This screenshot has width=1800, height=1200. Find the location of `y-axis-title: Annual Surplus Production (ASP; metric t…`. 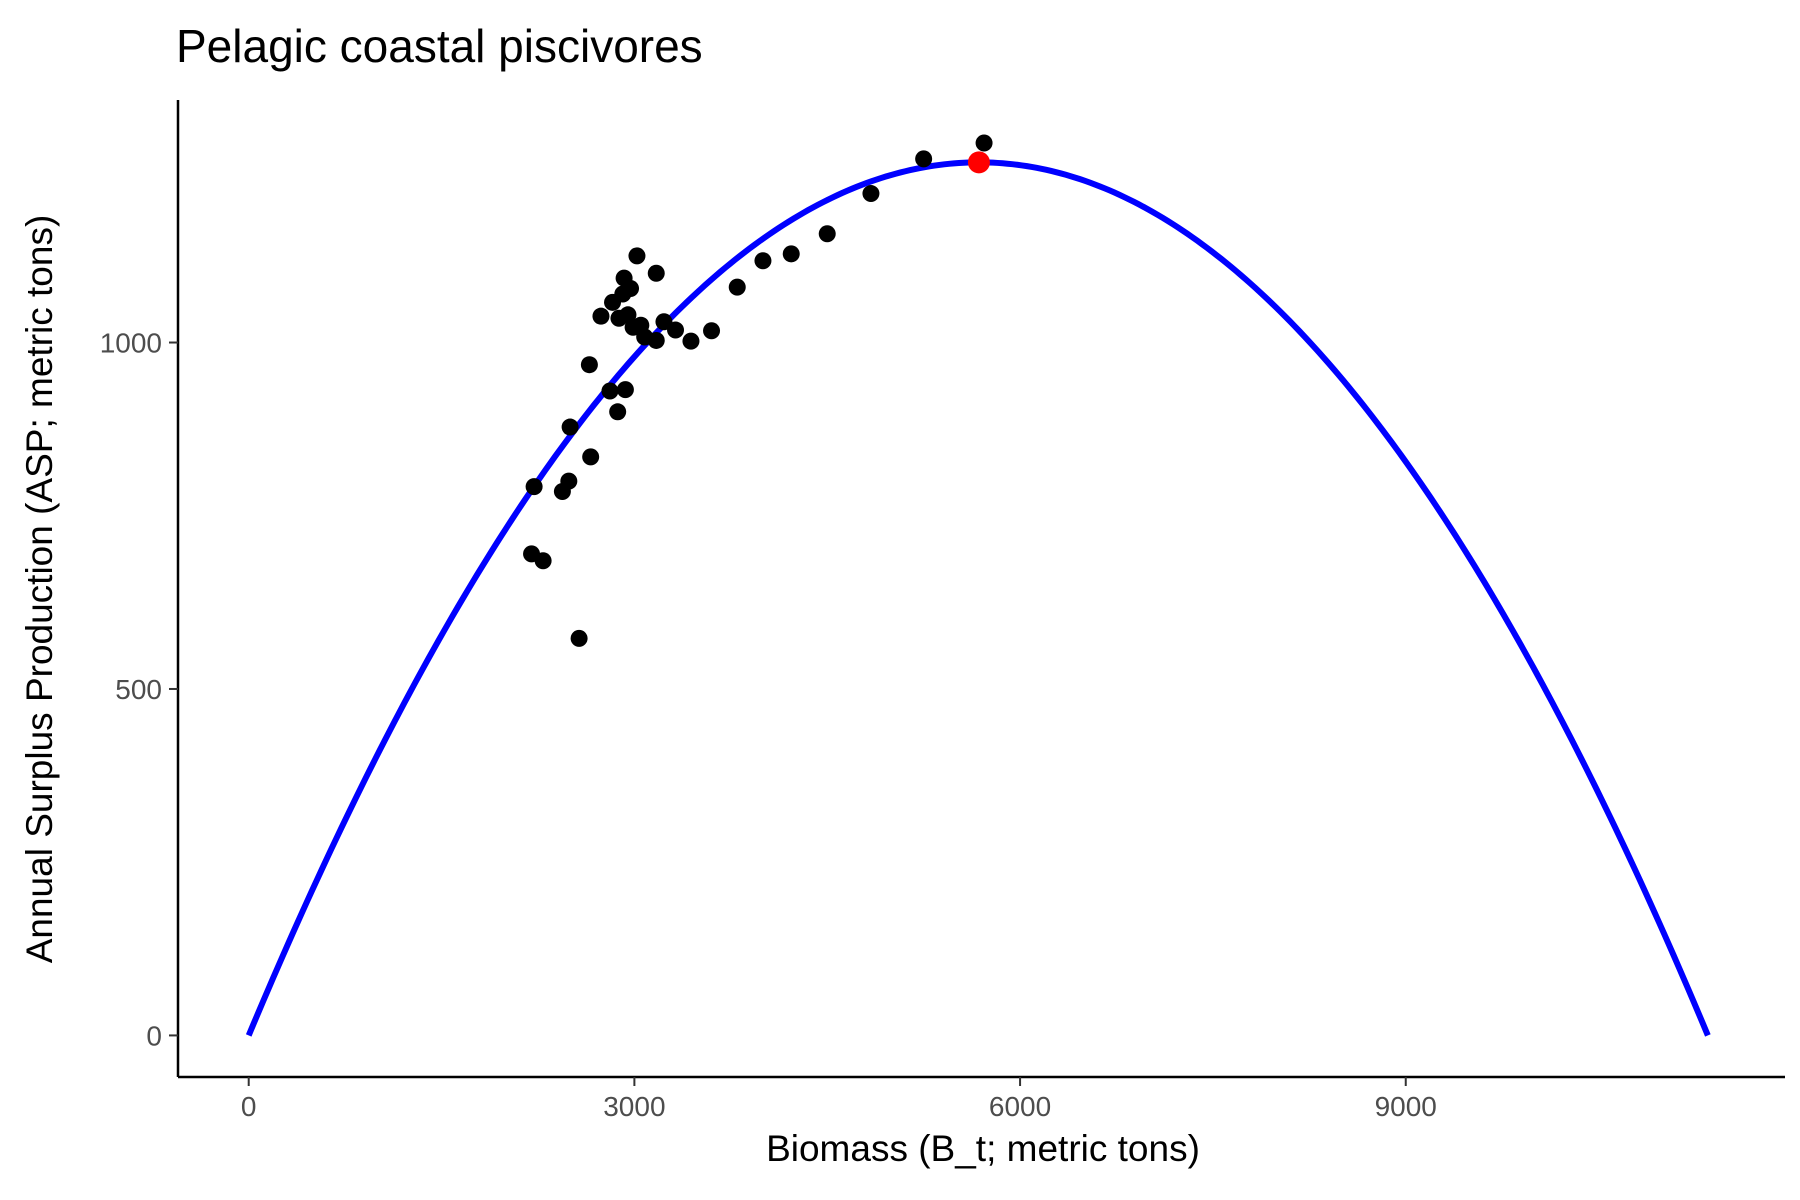

y-axis-title: Annual Surplus Production (ASP; metric t… is located at coordinates (39, 589).